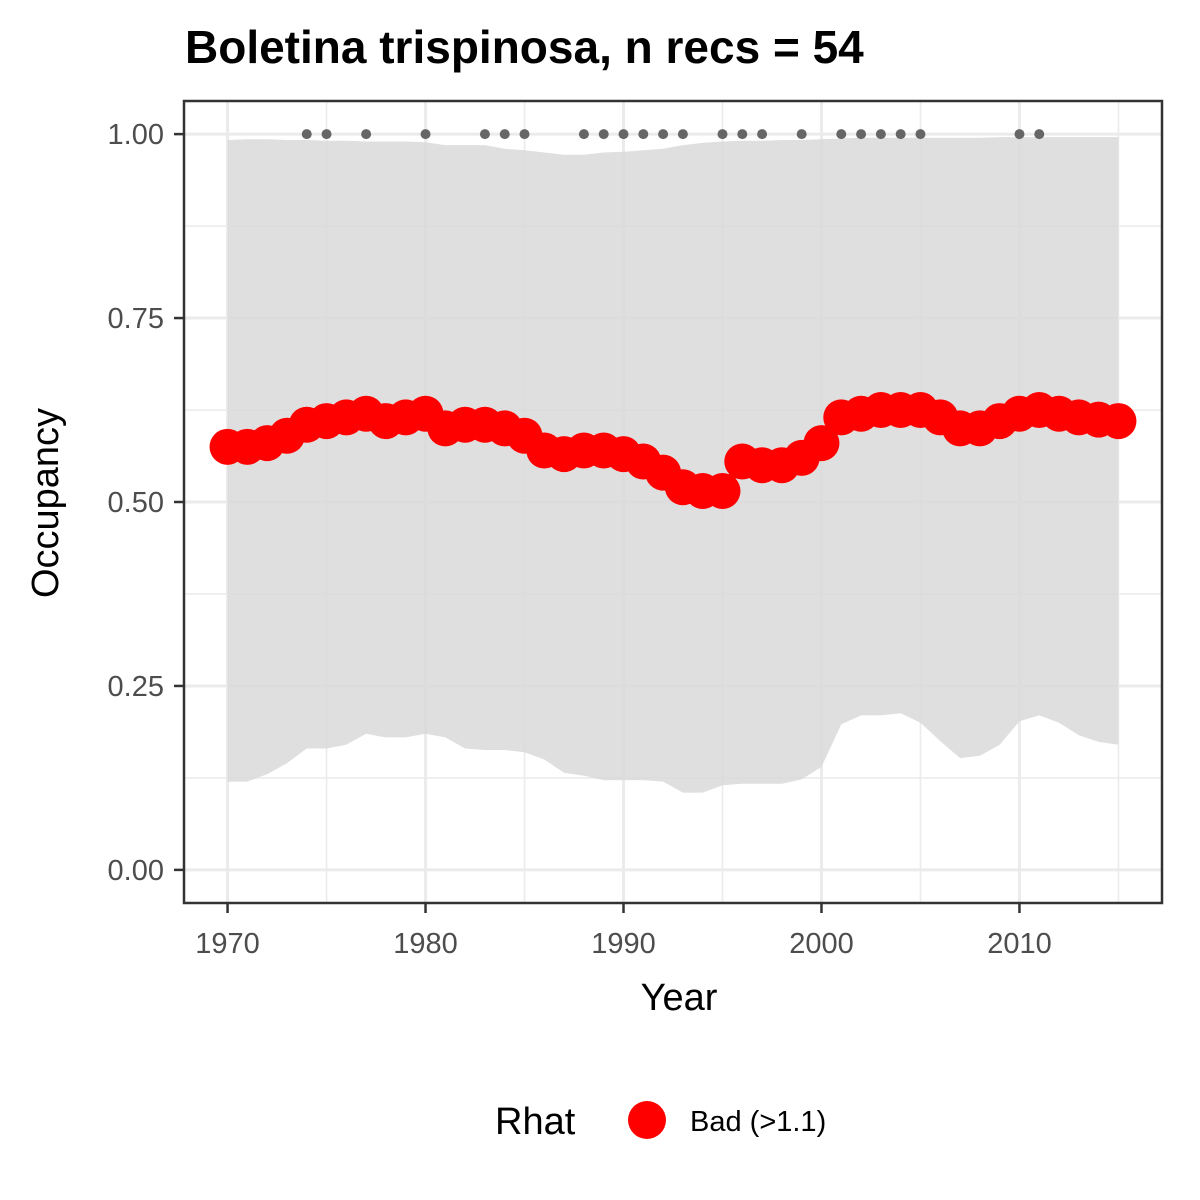 The width and height of the screenshot is (1200, 1200). What do you see at coordinates (673, 134) in the screenshot?
I see `record-points` at bounding box center [673, 134].